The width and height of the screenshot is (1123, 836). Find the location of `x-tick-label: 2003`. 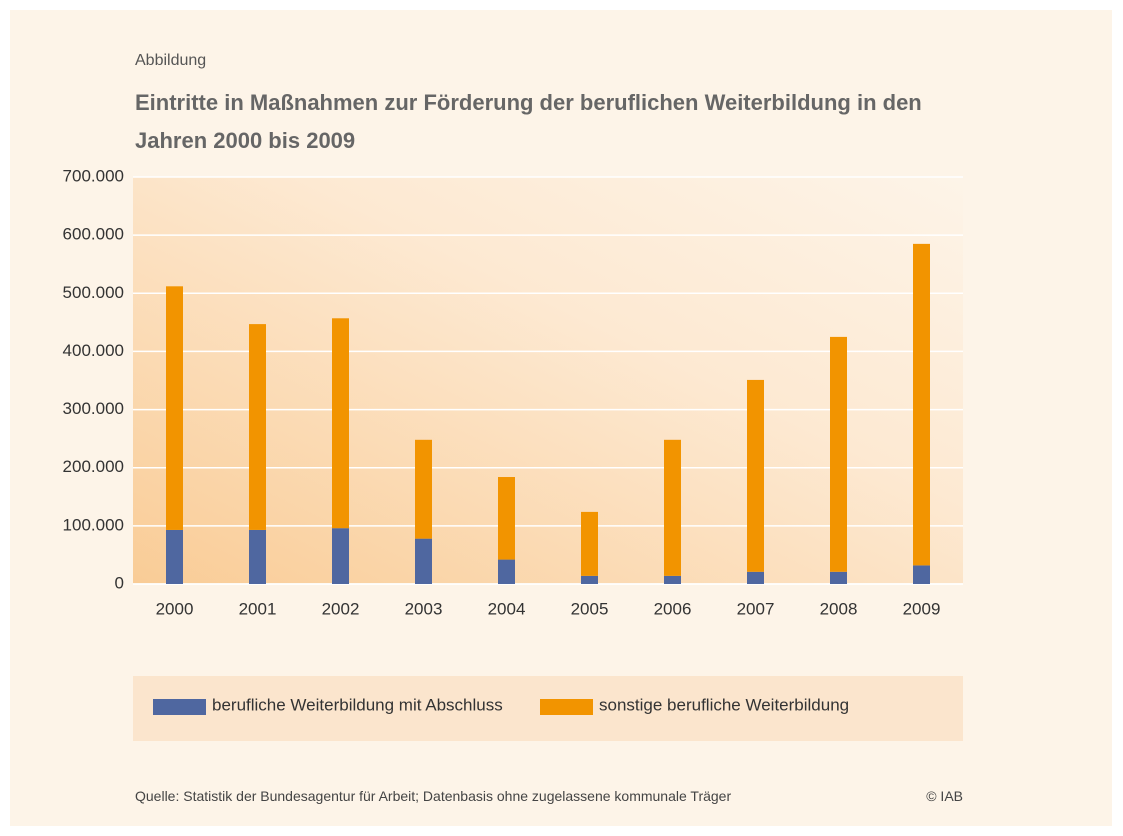

x-tick-label: 2003 is located at coordinates (424, 608).